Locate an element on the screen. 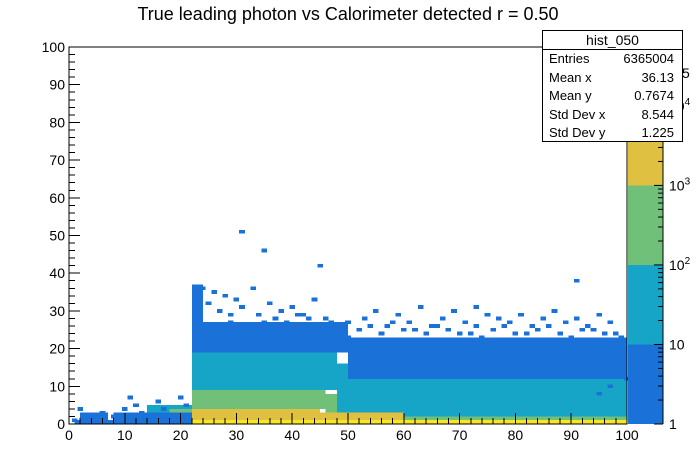 The width and height of the screenshot is (696, 472). y-tick-label: 50 is located at coordinates (57, 236).